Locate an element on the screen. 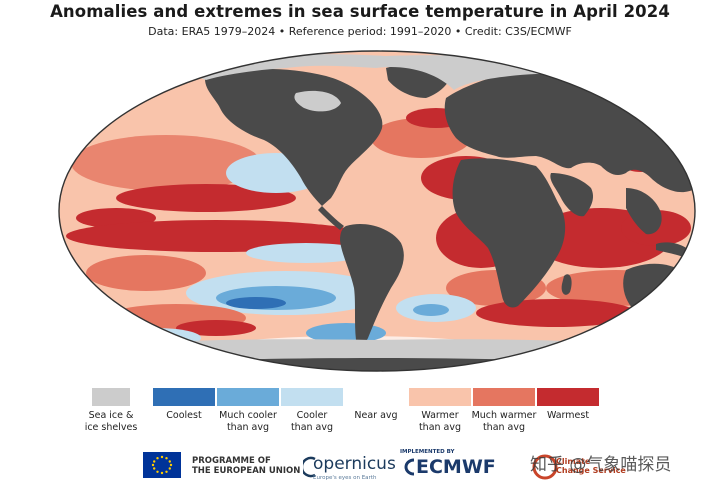 This screenshot has width=720, height=489. arabia-india is located at coordinates (572, 195).